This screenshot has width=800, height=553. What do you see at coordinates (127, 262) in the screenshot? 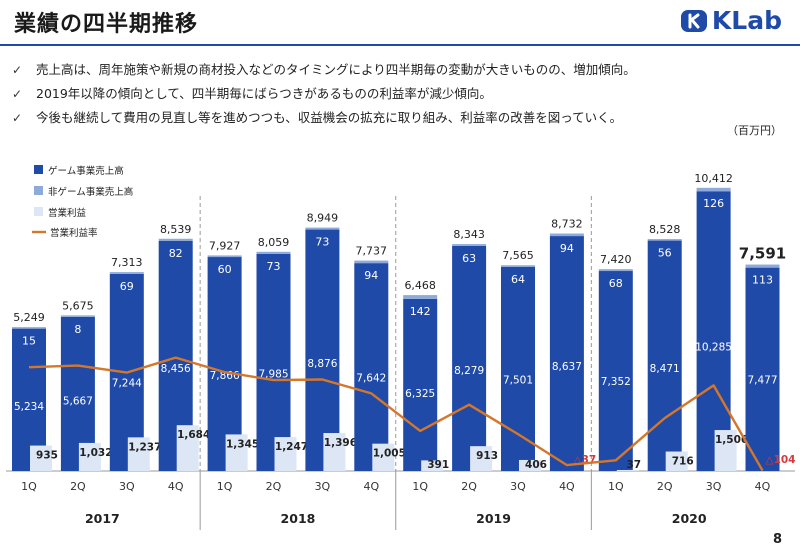
I see `total-sales-label: 7,313` at bounding box center [127, 262].